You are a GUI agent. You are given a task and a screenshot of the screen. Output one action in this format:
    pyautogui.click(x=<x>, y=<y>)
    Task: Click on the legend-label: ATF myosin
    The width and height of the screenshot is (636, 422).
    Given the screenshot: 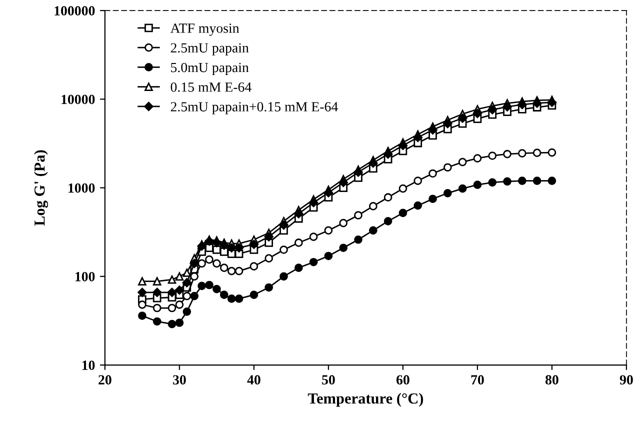 What is the action you would take?
    pyautogui.click(x=205, y=30)
    